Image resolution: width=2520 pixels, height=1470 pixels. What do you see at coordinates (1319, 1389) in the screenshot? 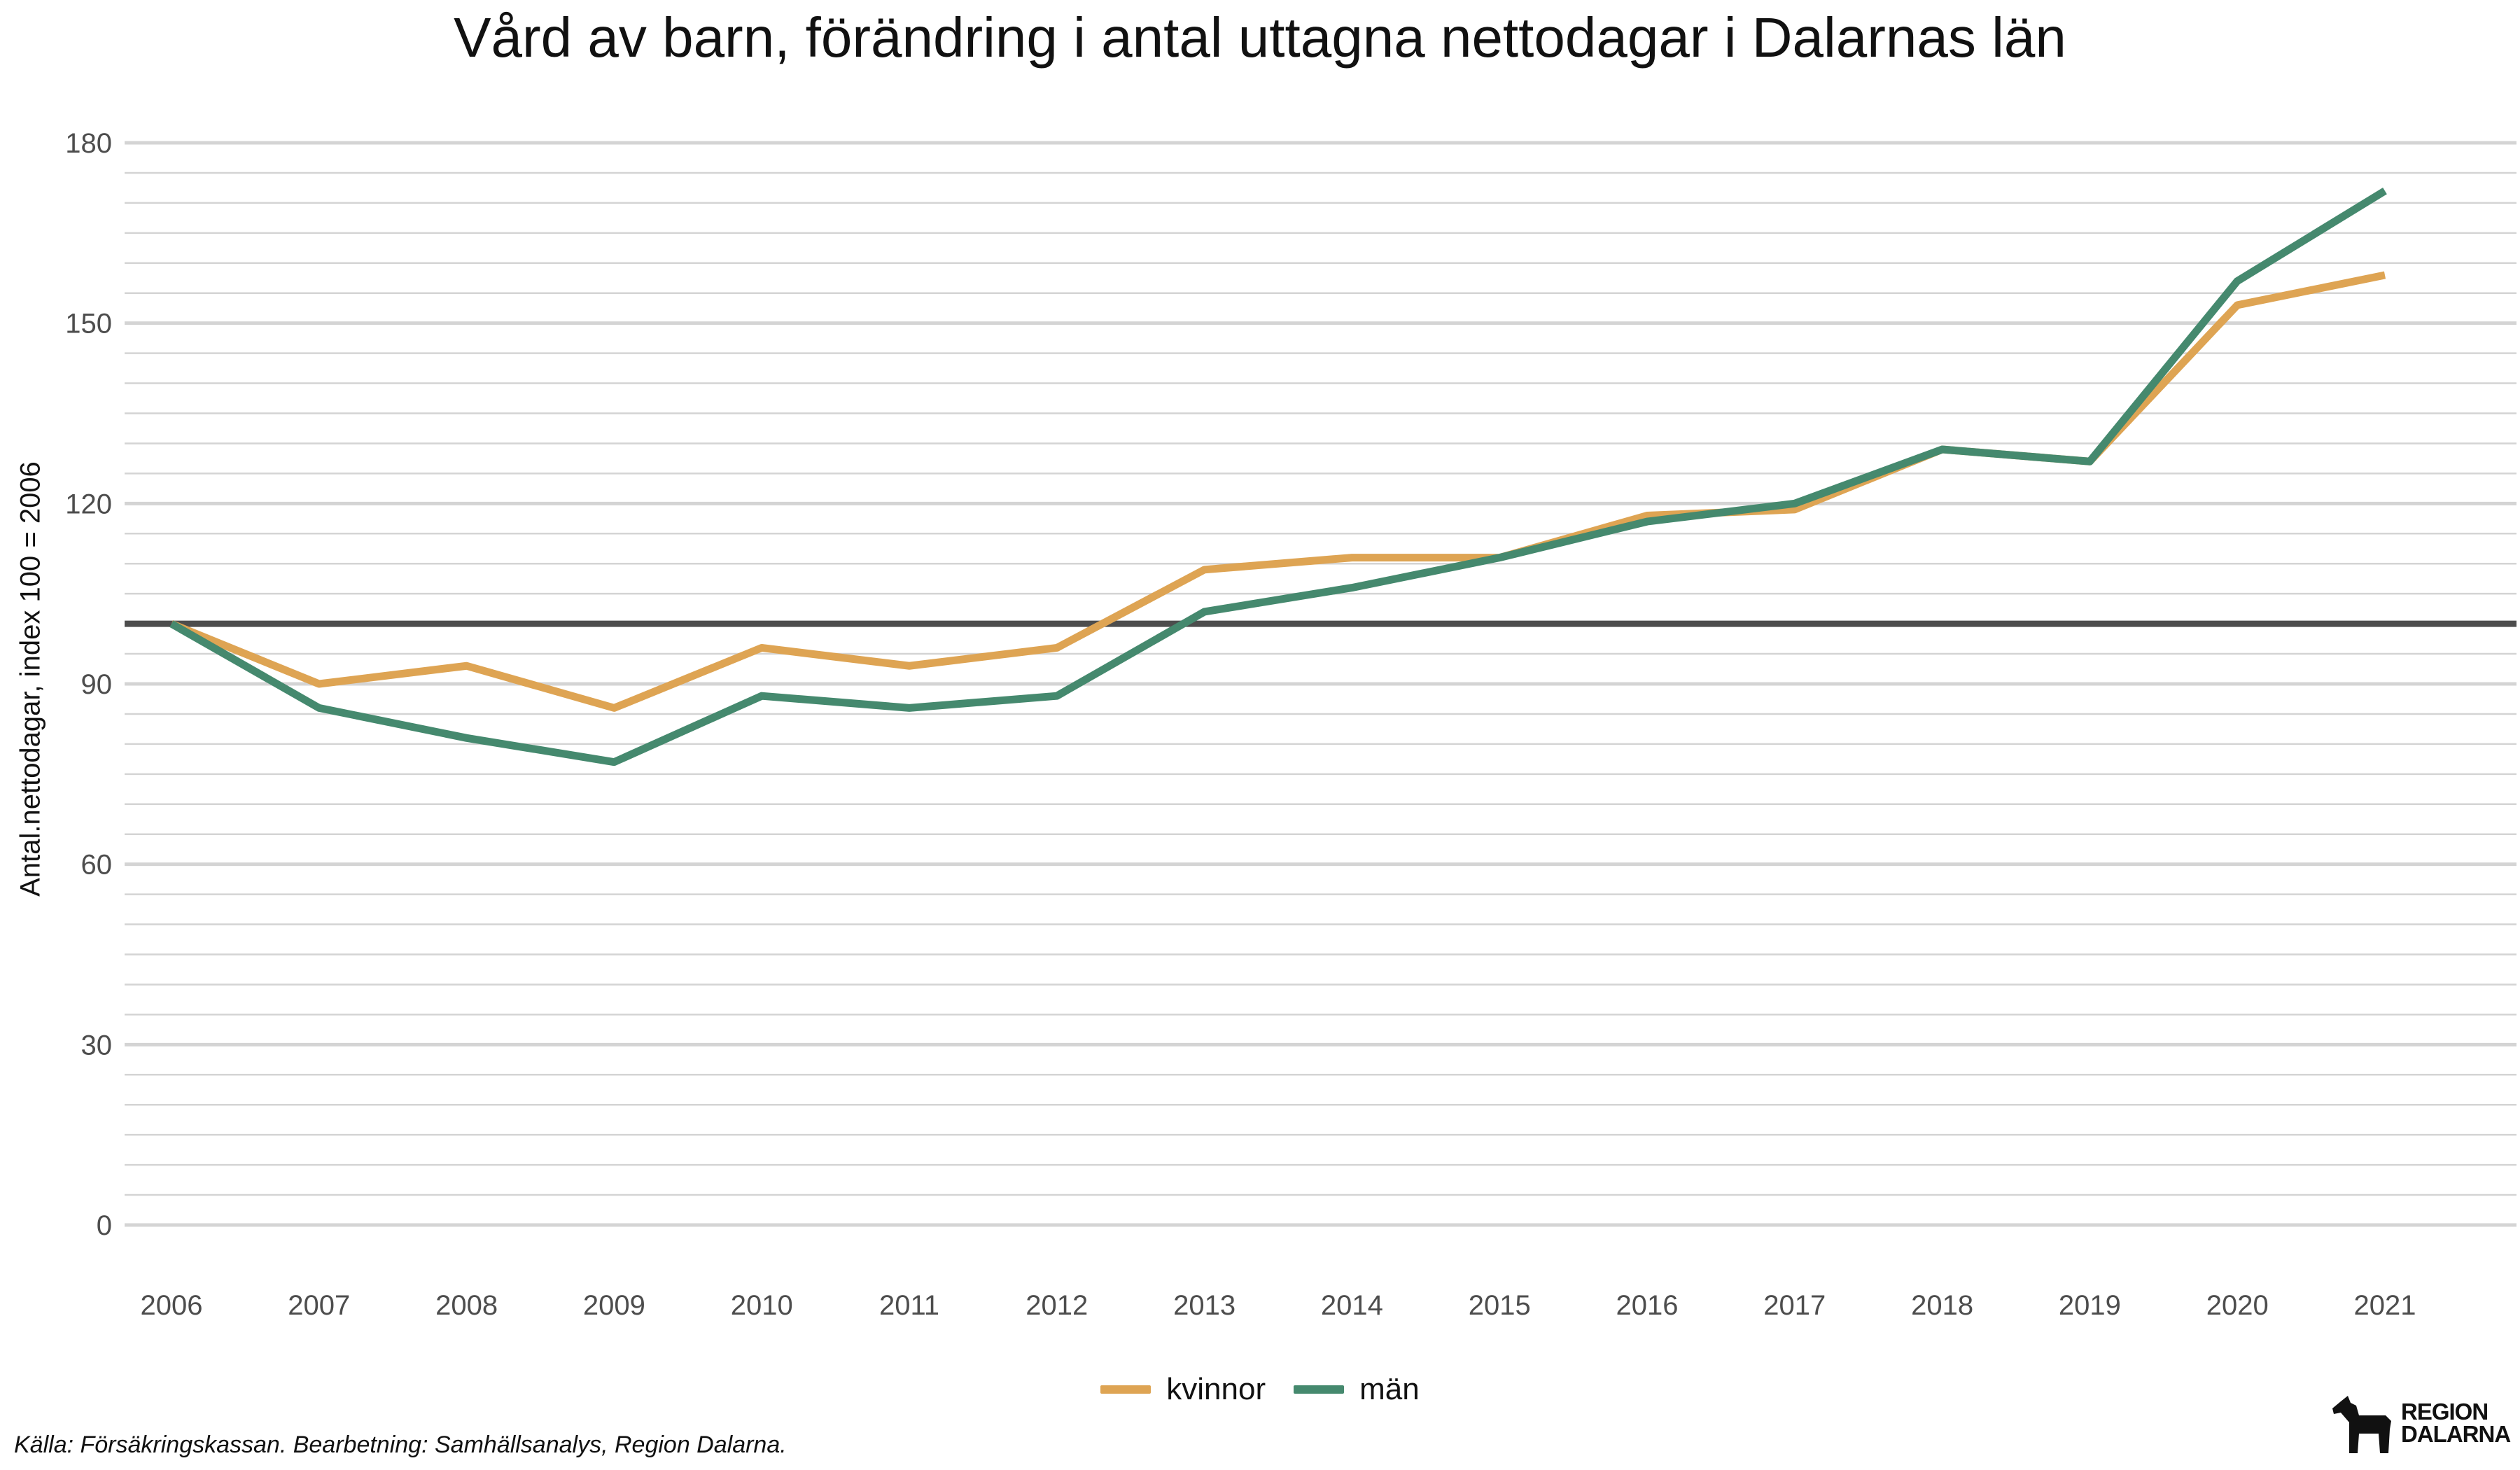
I see `legend-swatch-man` at bounding box center [1319, 1389].